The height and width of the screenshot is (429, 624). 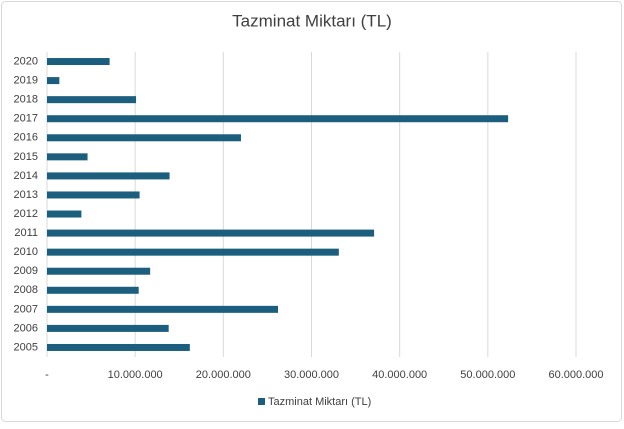 I want to click on y-tick-label: 2011, so click(x=26, y=233).